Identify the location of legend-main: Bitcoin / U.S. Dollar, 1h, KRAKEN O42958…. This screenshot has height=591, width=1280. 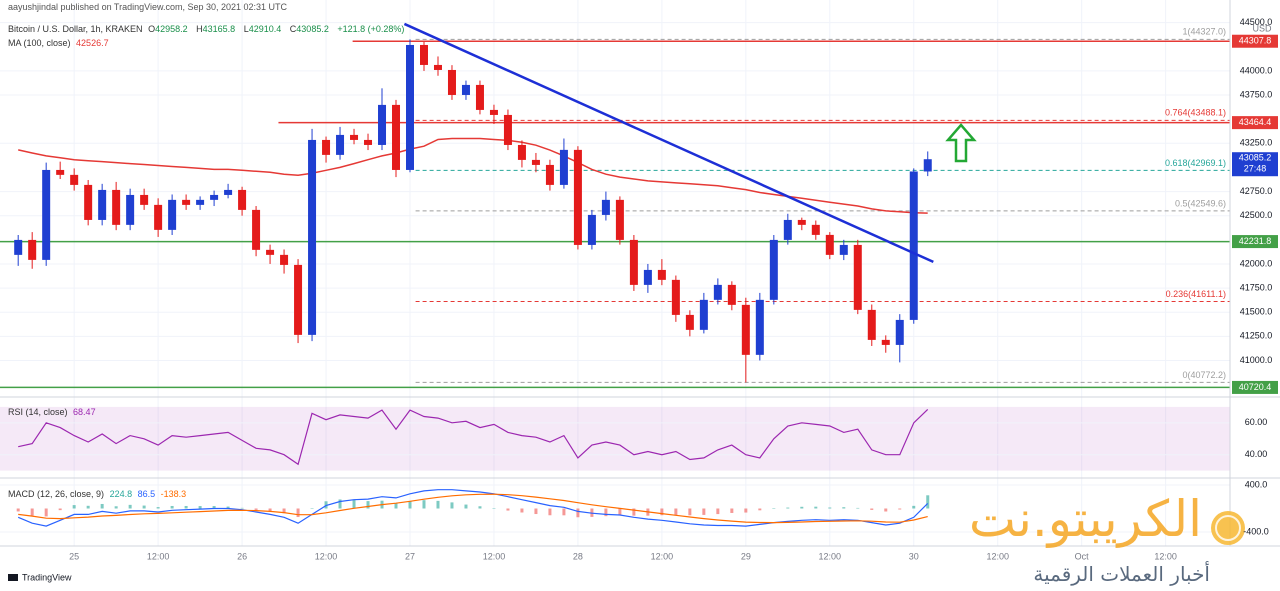
(207, 29).